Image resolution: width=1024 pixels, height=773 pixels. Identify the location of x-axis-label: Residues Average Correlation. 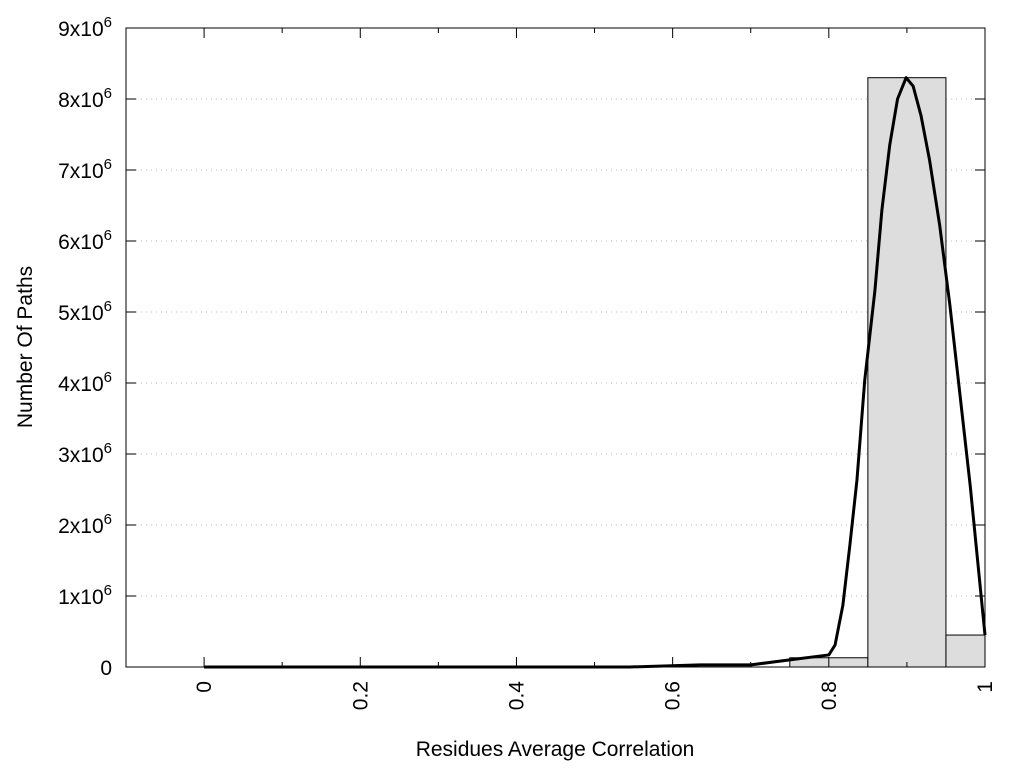
(555, 749).